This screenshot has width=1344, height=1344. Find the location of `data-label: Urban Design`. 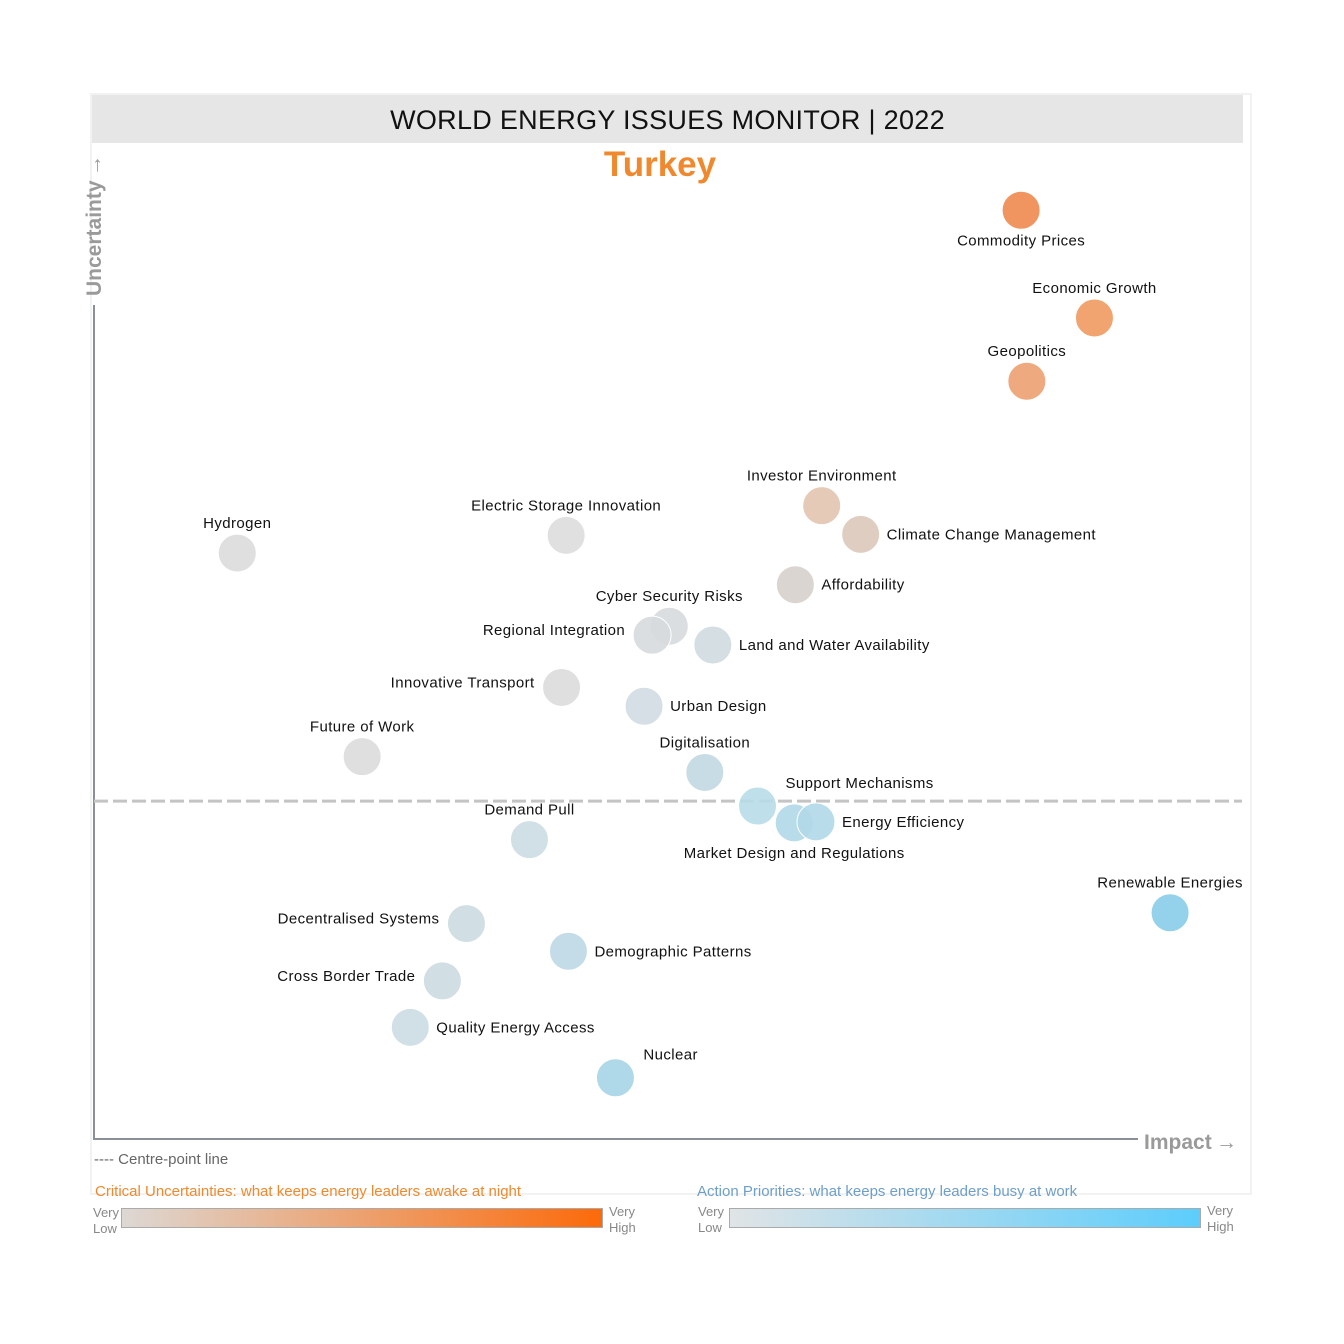

data-label: Urban Design is located at coordinates (718, 706).